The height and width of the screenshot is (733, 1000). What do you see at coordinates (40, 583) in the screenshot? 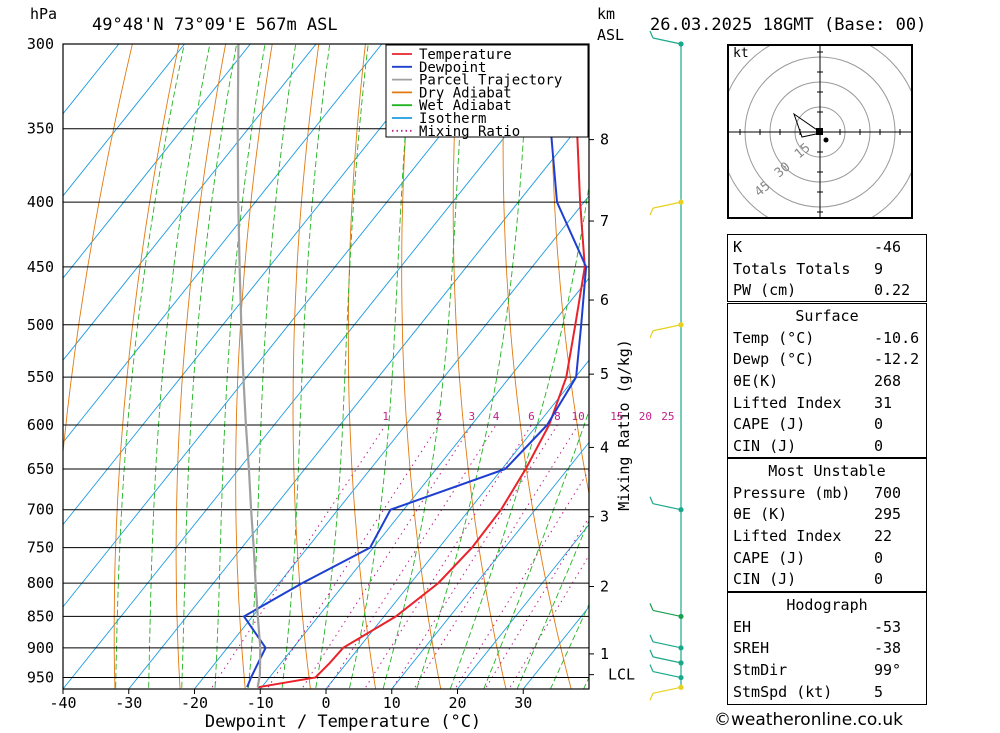
I see `pressure-tick-label: 800` at bounding box center [40, 583].